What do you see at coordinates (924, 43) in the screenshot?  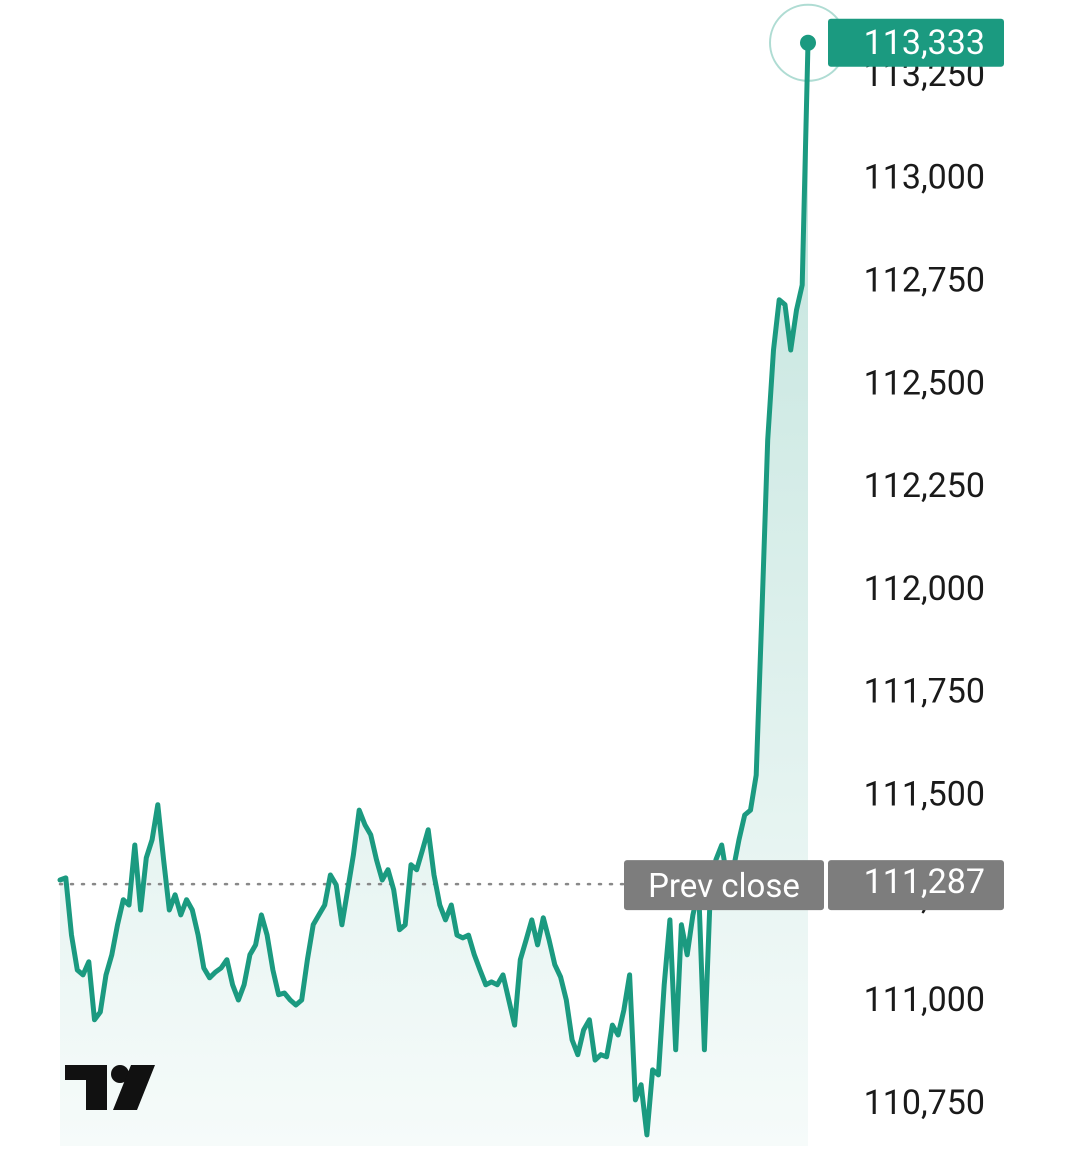 I see `last-value-label: 113,333` at bounding box center [924, 43].